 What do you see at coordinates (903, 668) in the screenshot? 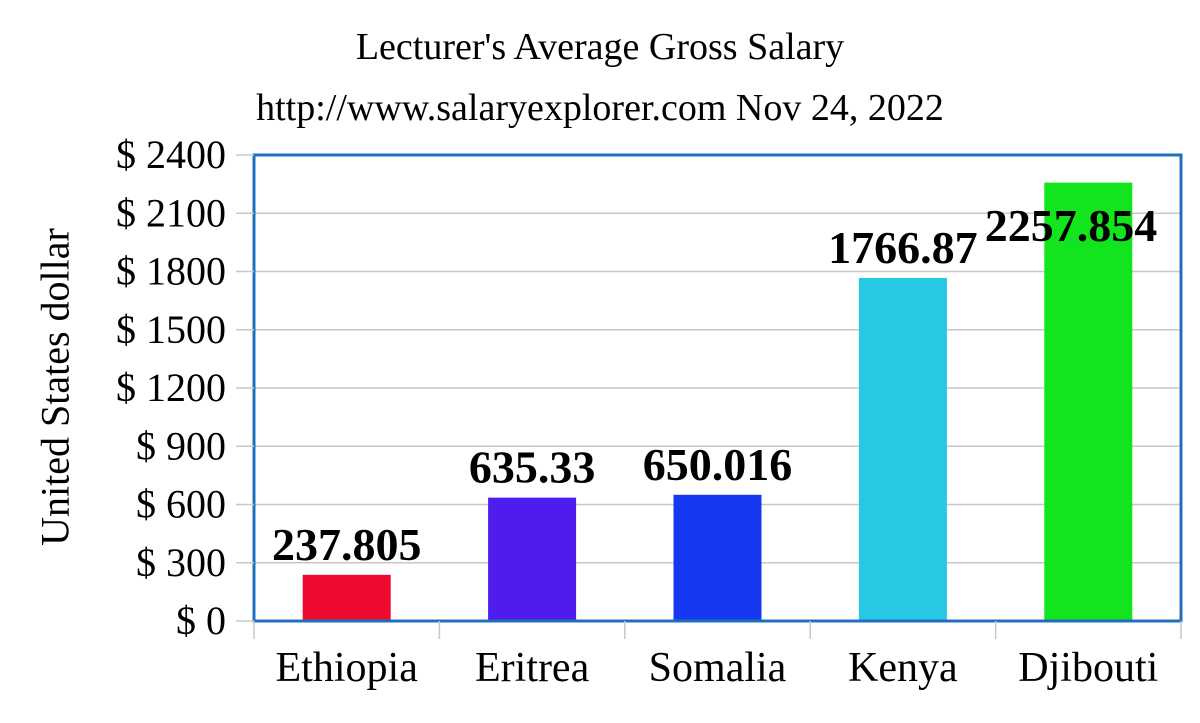
I see `x-tick-label: Kenya` at bounding box center [903, 668].